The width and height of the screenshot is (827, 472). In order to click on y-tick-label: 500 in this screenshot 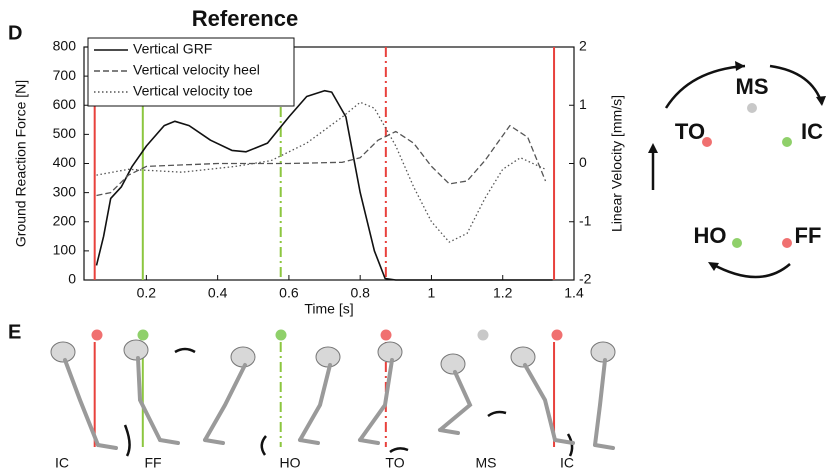, I will do `click(65, 133)`.